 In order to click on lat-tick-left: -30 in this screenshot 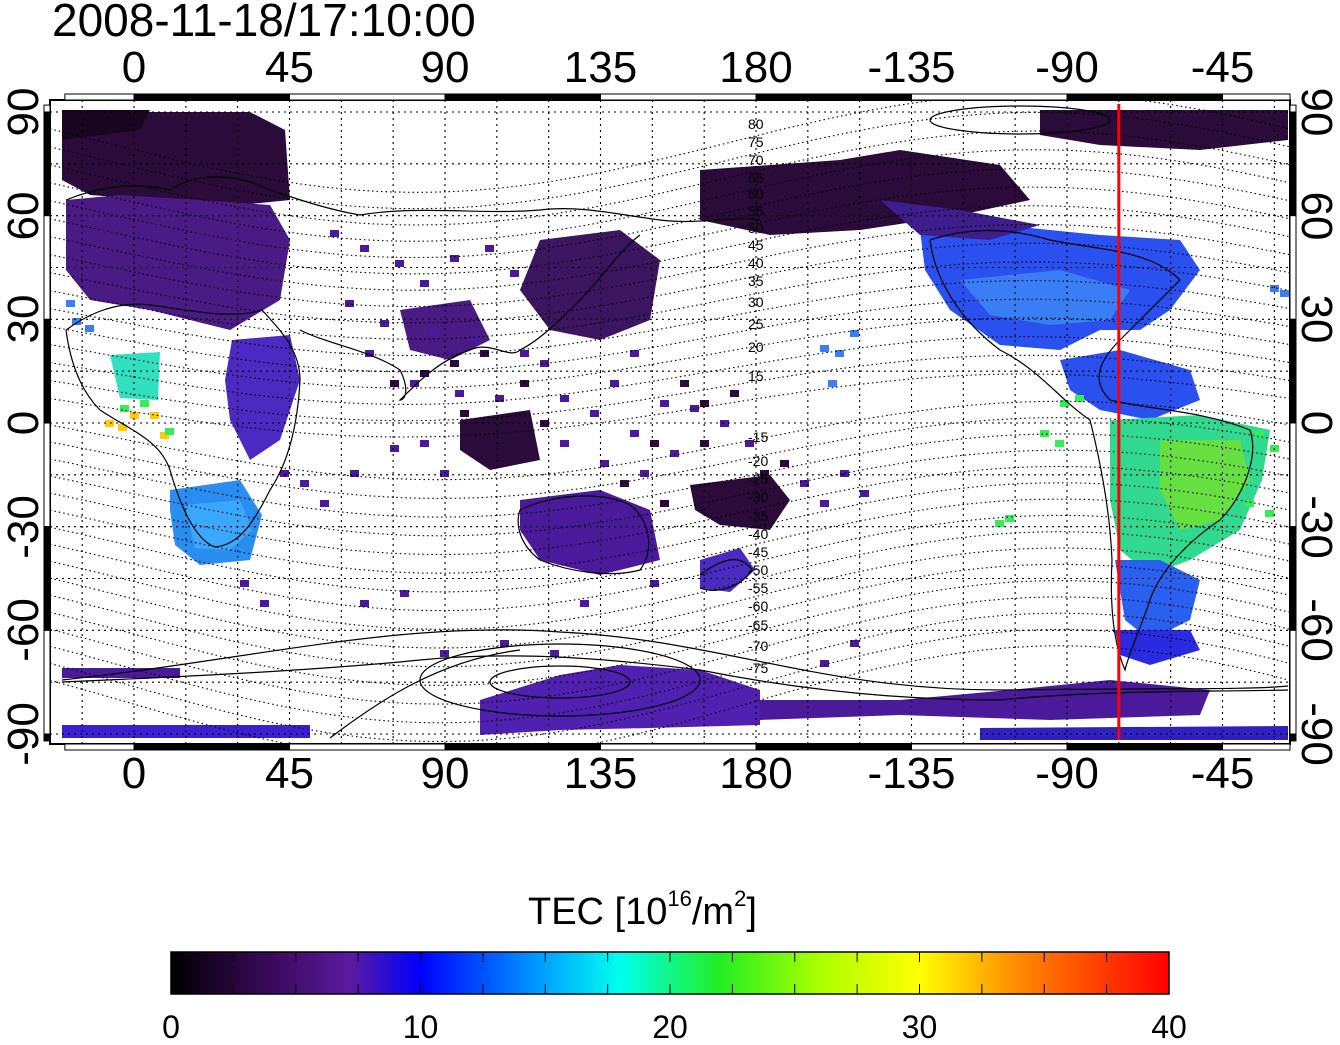, I will do `click(24, 526)`.